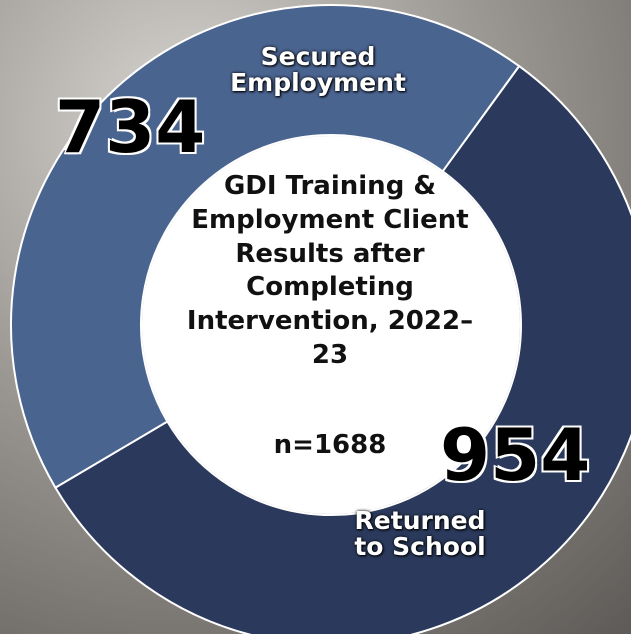 The width and height of the screenshot is (631, 634). Describe the element at coordinates (318, 70) in the screenshot. I see `category-label: Secured Employment` at that location.